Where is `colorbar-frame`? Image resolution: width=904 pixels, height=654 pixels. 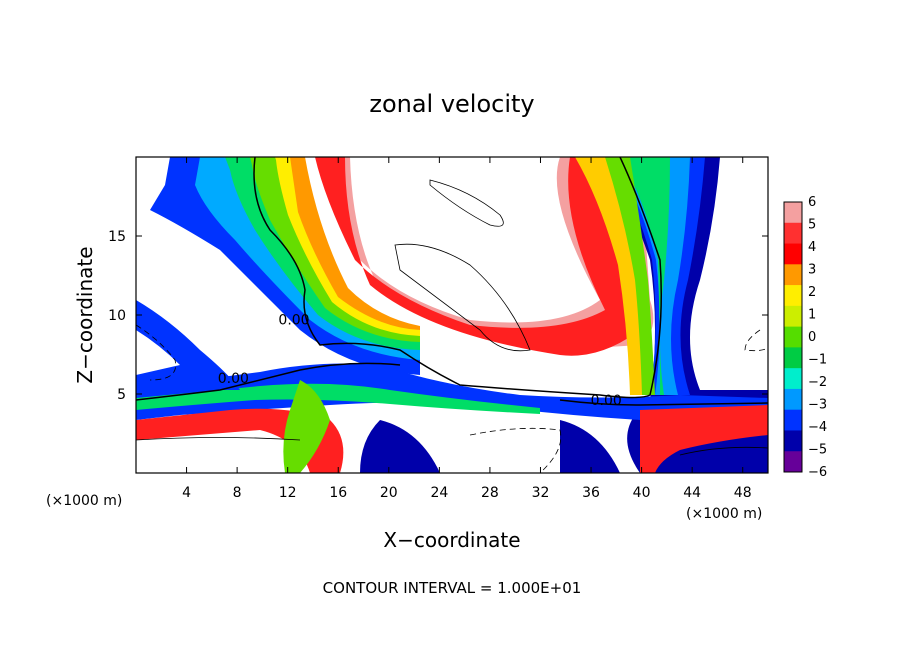
colorbar-frame is located at coordinates (793, 337).